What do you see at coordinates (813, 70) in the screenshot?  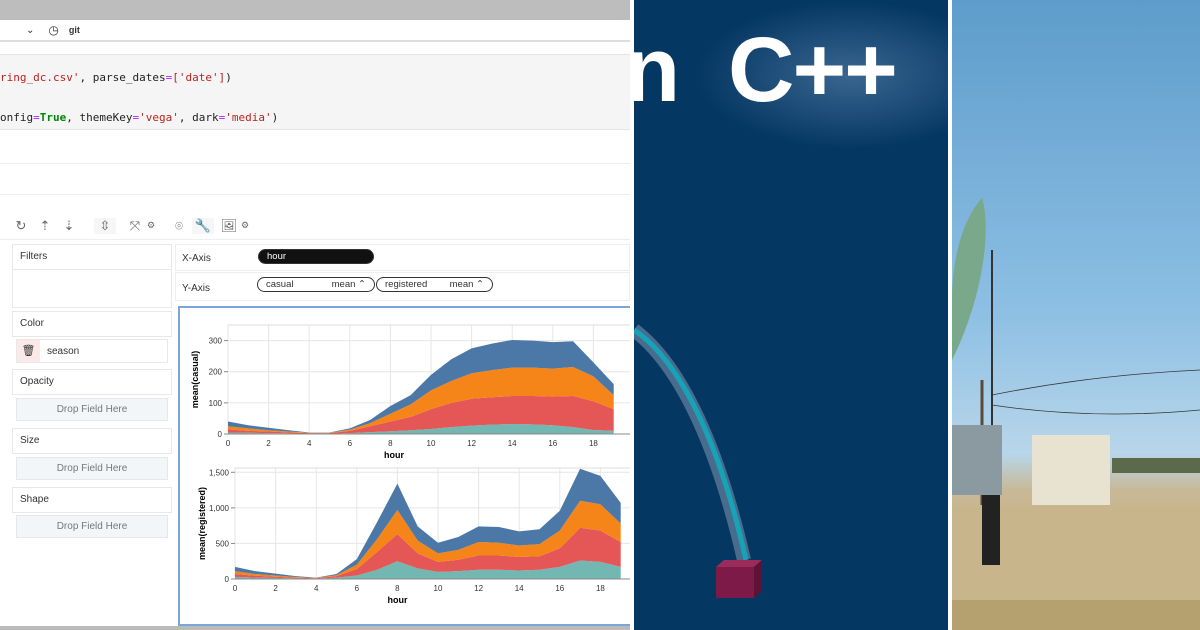 I see `cpp-title: C++` at bounding box center [813, 70].